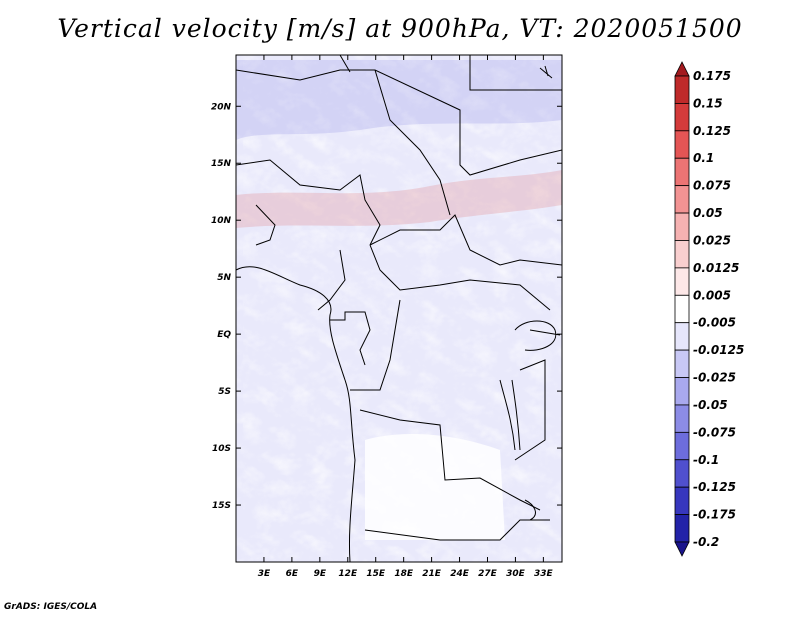 This screenshot has width=800, height=618. I want to click on lon-tick-label: 24E, so click(460, 574).